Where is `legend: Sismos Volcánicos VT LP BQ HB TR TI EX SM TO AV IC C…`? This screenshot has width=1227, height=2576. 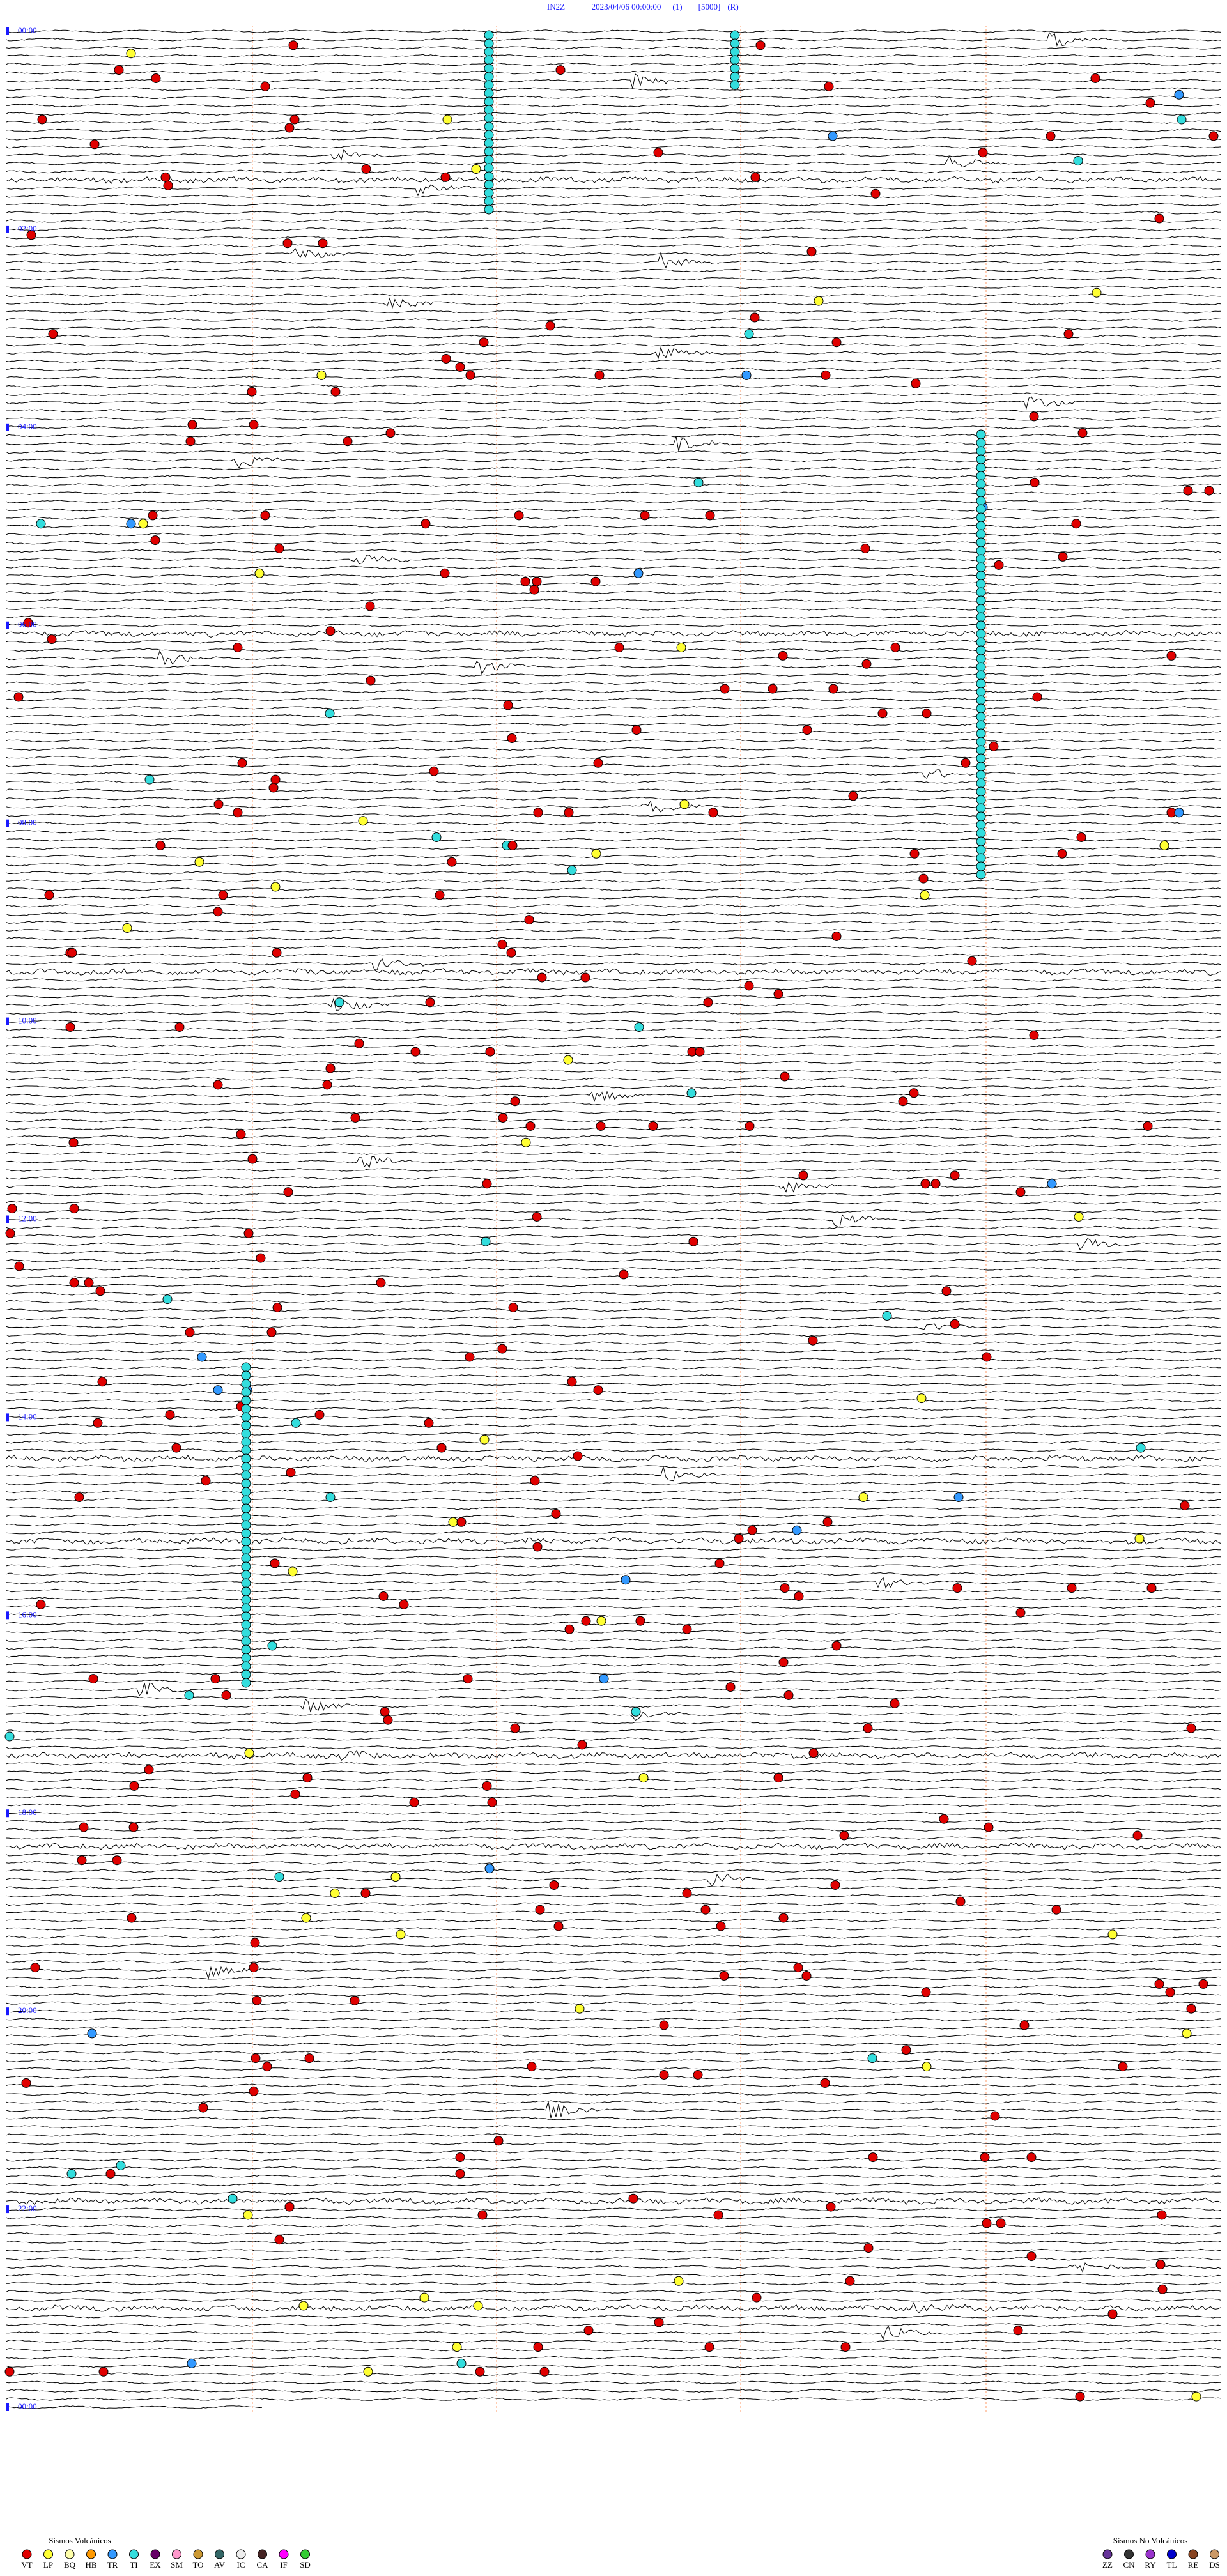 legend: Sismos Volcánicos VT LP BQ HB TR TI EX SM TO AV IC C… is located at coordinates (620, 2553).